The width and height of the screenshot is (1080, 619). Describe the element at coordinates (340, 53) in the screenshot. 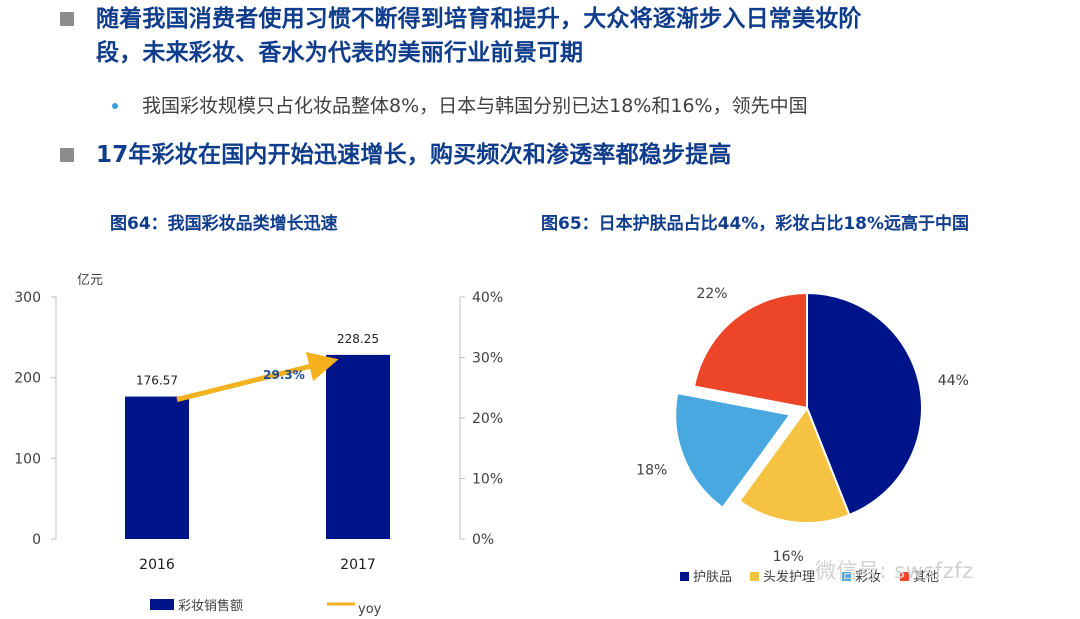

I see `headline-bullet-1-line-2: 段，未来彩妆、香水为代表的美丽行业前景可期` at that location.